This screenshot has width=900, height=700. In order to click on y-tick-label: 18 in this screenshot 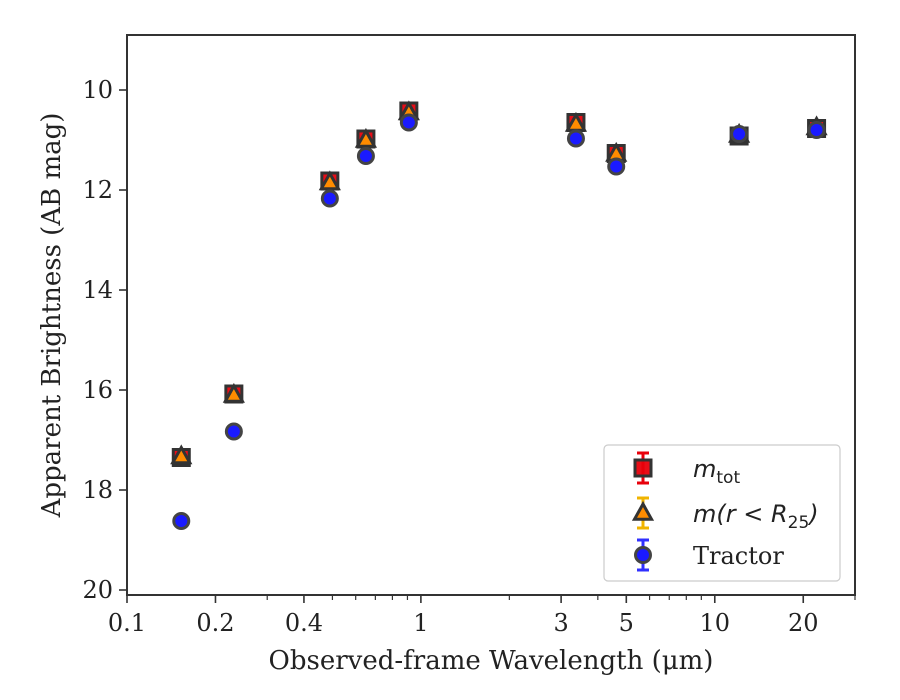, I will do `click(97, 490)`.